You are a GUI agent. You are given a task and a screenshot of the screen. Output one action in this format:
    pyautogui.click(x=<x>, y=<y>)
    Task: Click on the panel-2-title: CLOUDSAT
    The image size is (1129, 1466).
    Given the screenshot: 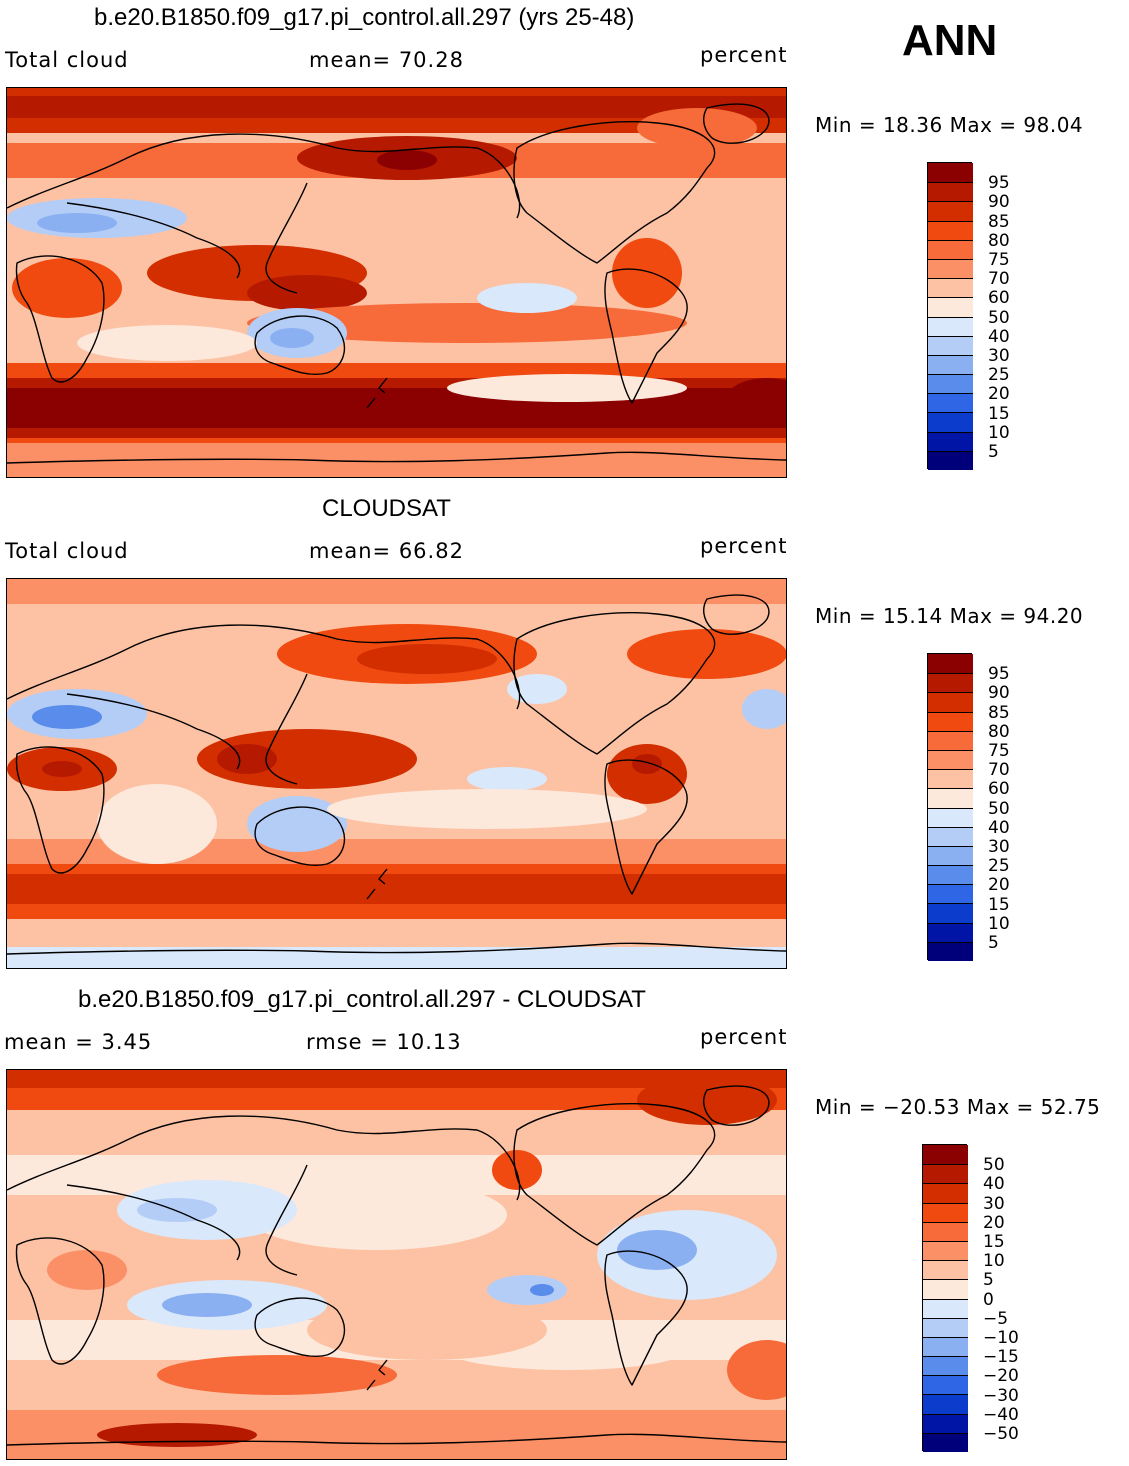 What is the action you would take?
    pyautogui.click(x=386, y=508)
    